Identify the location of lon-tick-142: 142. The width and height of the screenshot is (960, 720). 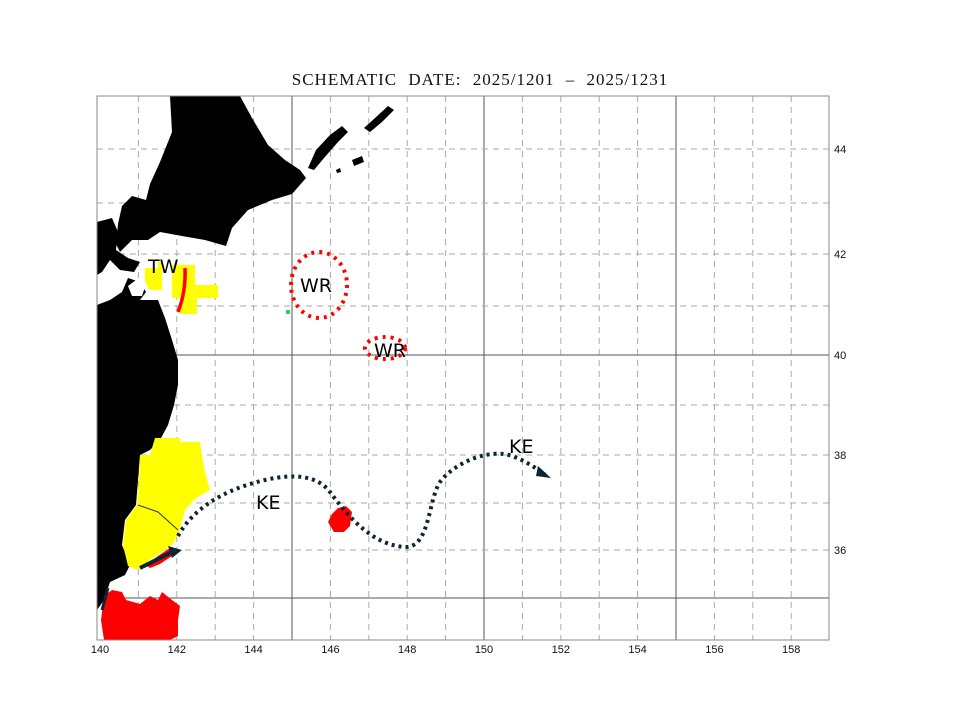
(177, 650).